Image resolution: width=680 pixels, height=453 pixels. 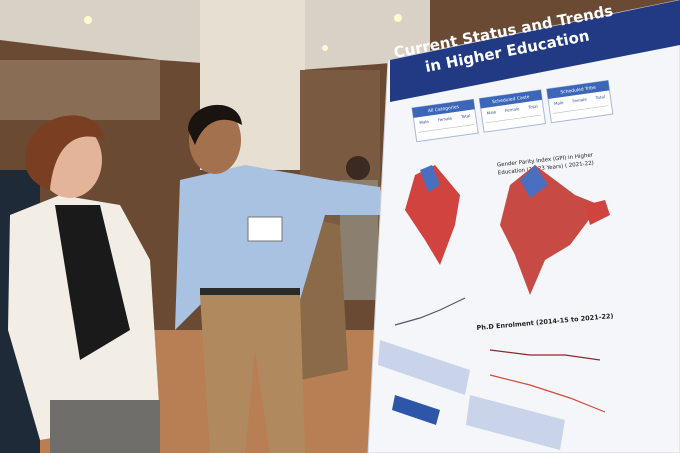 I want to click on name-badge, so click(x=265, y=229).